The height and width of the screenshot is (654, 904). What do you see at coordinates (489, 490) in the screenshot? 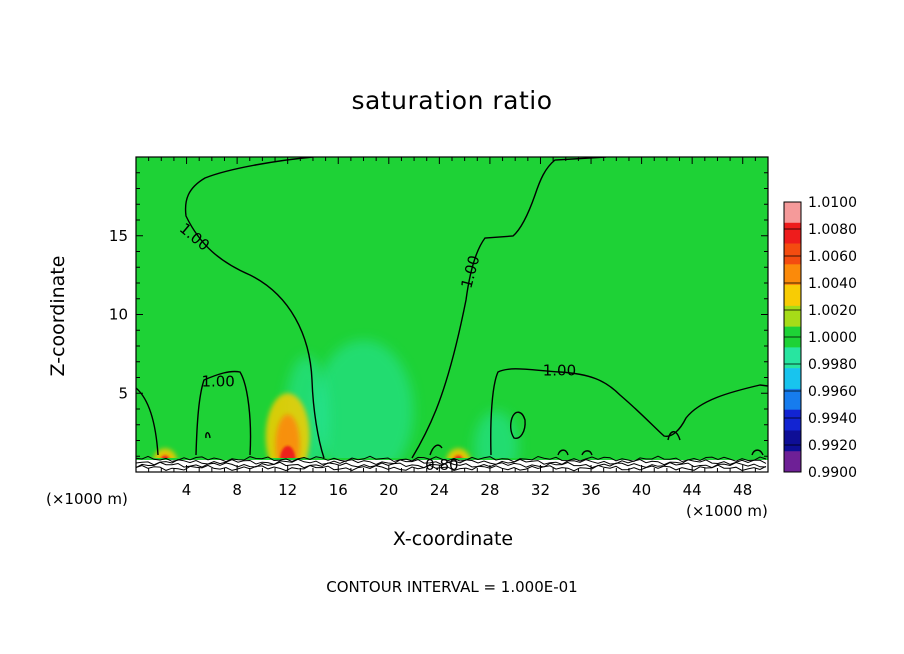
I see `x-tick-label: 28` at bounding box center [489, 490].